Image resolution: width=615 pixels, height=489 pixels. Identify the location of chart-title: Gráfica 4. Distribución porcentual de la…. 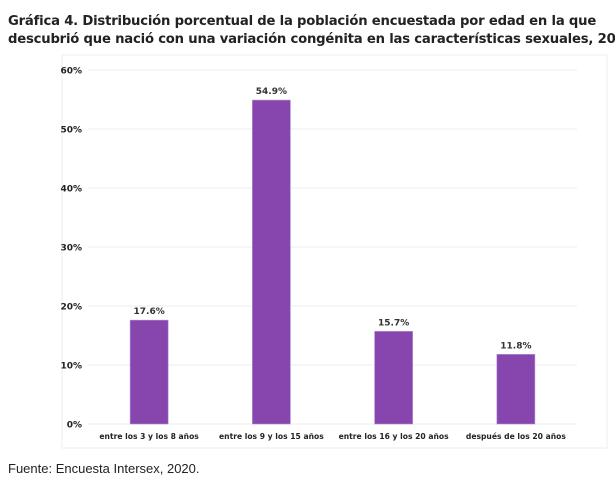
(311, 31).